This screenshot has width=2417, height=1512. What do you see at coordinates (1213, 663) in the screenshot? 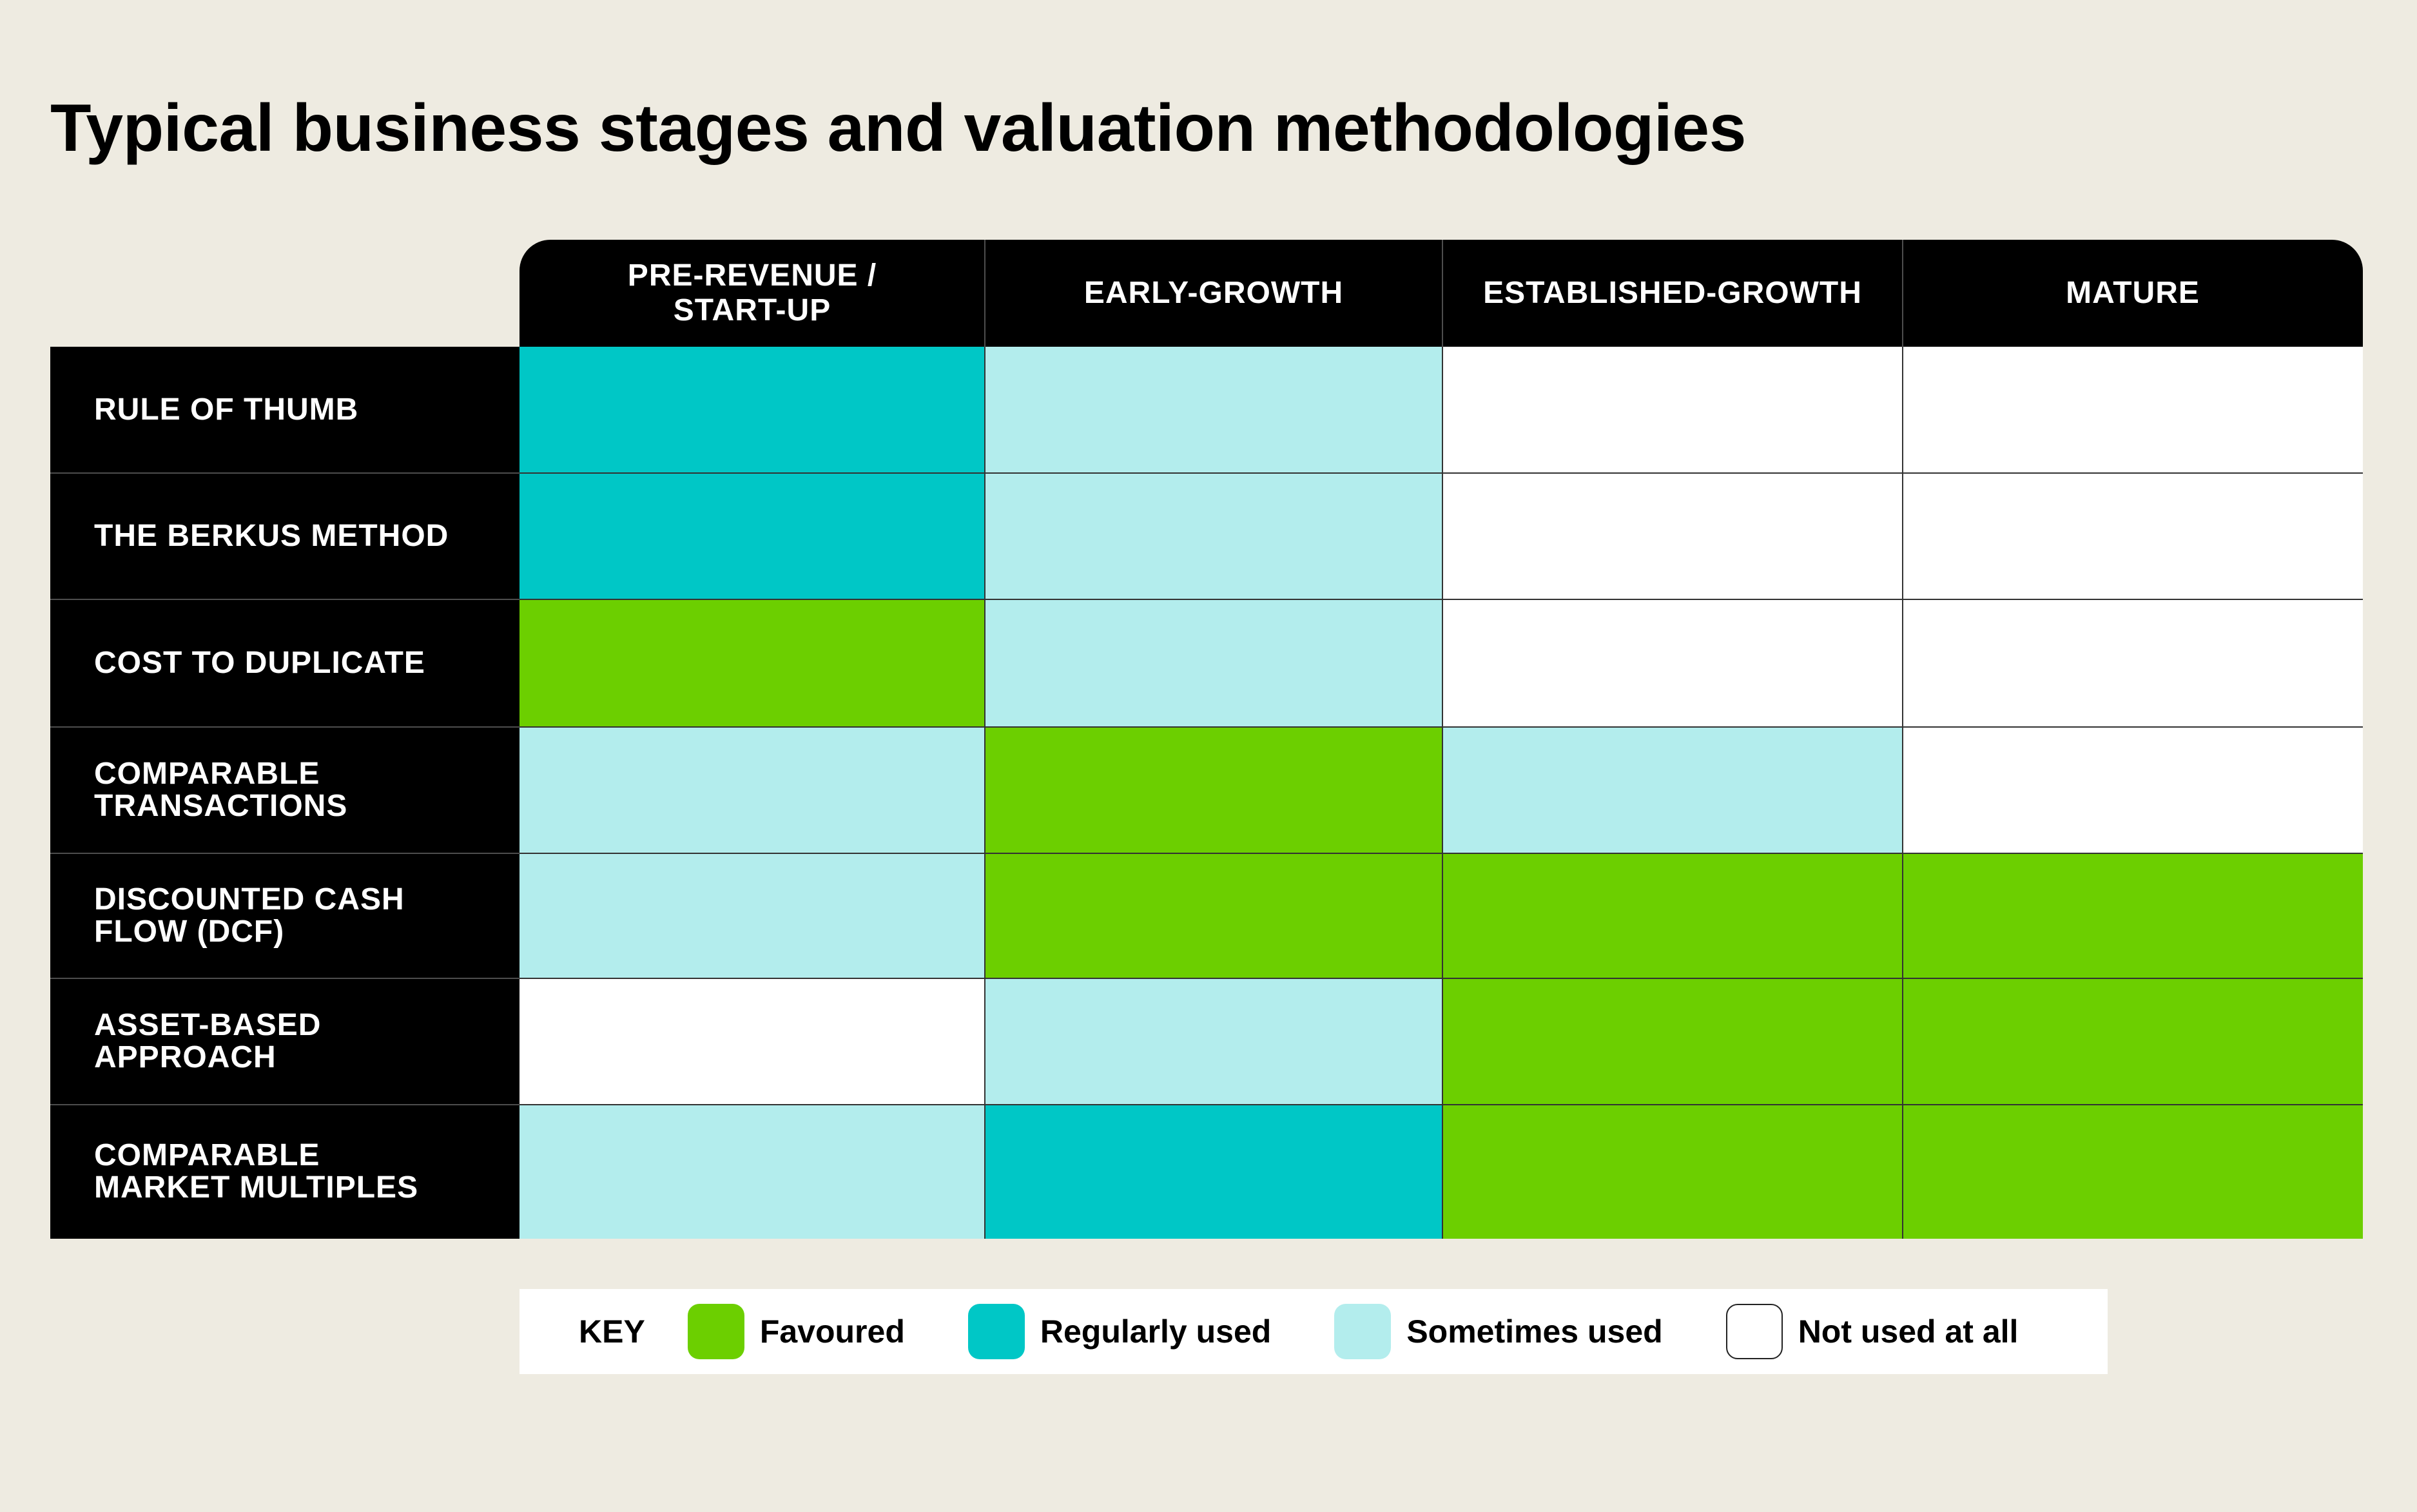
I see `cell-cost-to-duplicate-early-growth-sometimes` at bounding box center [1213, 663].